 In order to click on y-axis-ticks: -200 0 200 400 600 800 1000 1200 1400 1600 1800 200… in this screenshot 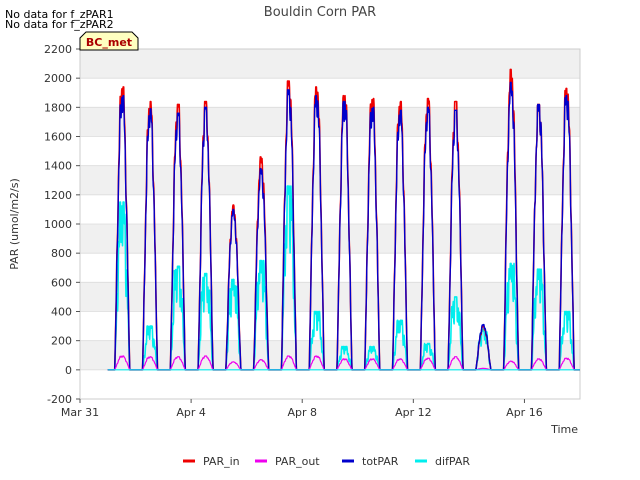, I will do `click(62, 224)`.